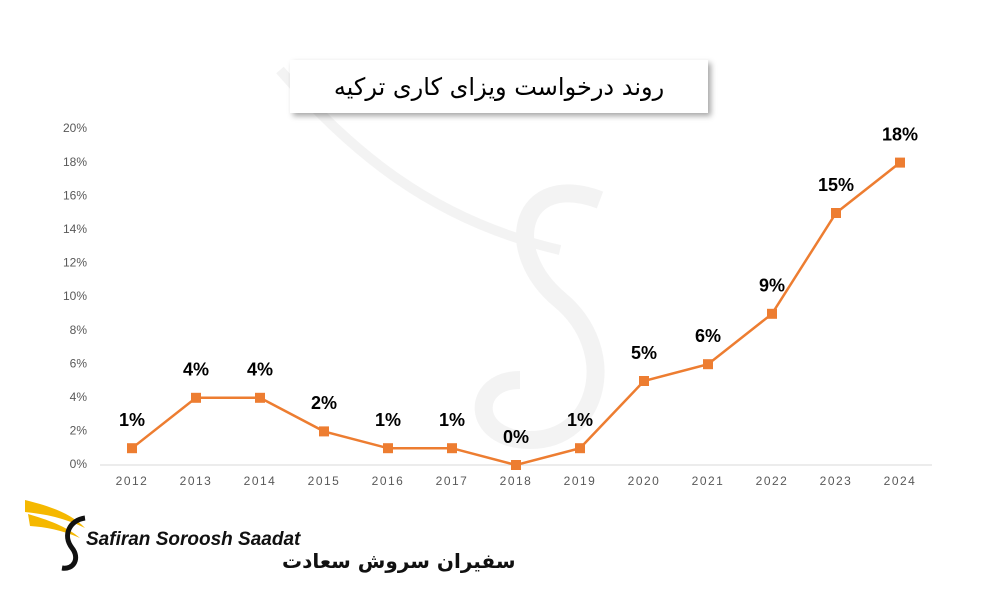 This screenshot has width=1000, height=600. What do you see at coordinates (708, 481) in the screenshot?
I see `x-tick-label: 2021` at bounding box center [708, 481].